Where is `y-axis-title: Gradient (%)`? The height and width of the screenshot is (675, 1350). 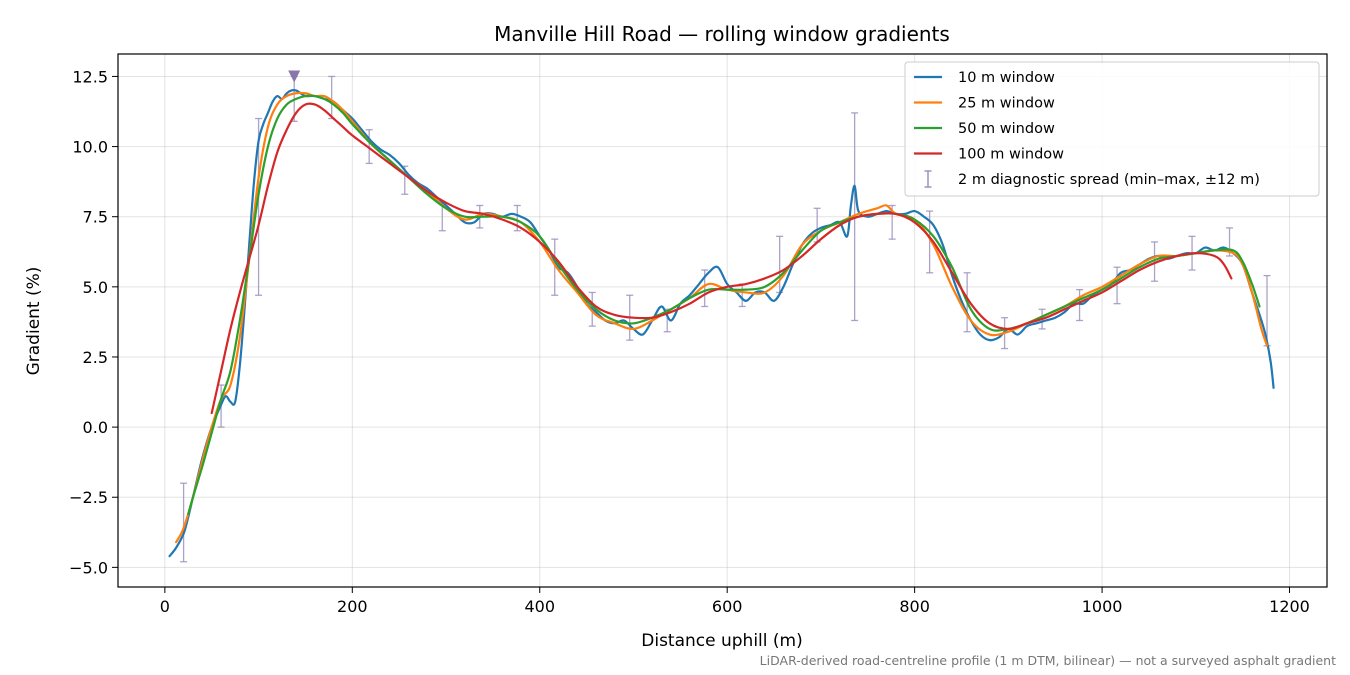 y-axis-title: Gradient (%) is located at coordinates (34, 321).